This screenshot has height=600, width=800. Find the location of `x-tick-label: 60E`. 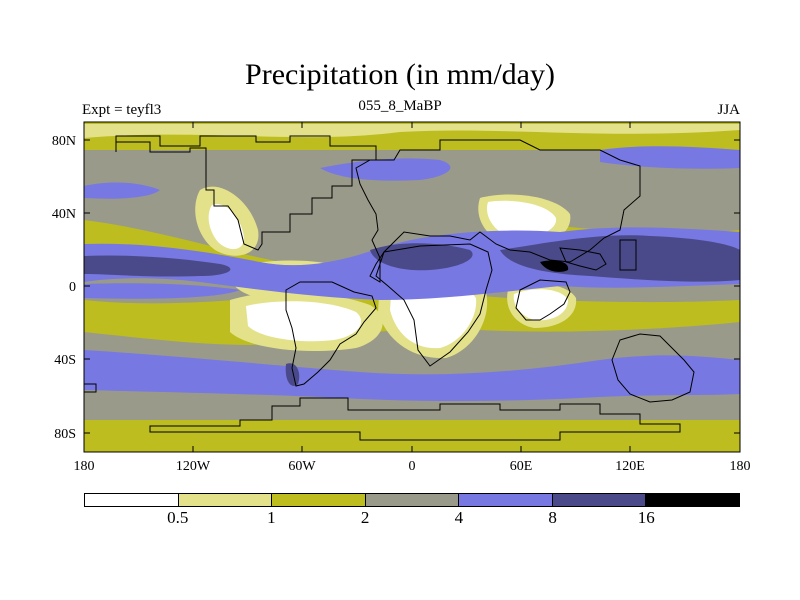

x-tick-label: 60E is located at coordinates (521, 466).